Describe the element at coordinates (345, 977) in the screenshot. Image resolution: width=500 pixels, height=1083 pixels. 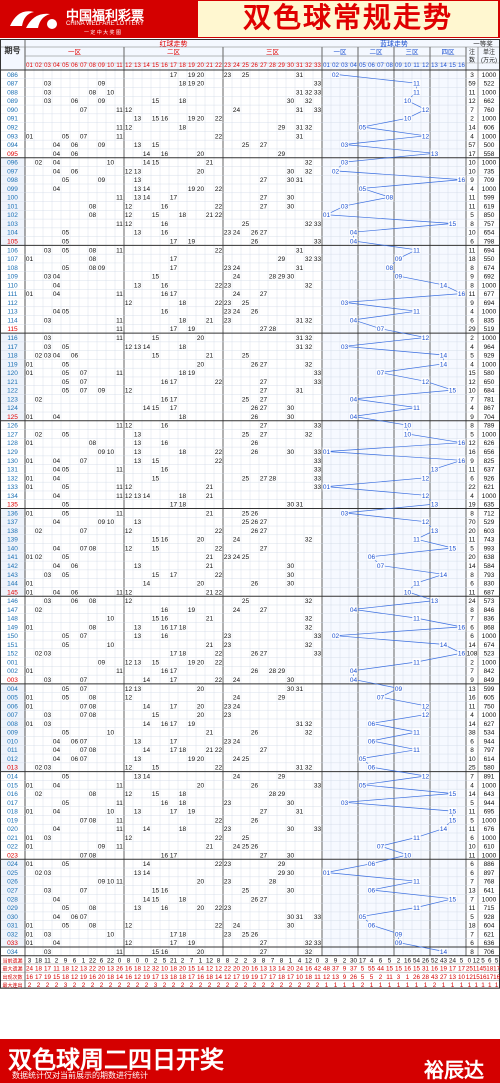
I see `stats-value: 9` at that location.